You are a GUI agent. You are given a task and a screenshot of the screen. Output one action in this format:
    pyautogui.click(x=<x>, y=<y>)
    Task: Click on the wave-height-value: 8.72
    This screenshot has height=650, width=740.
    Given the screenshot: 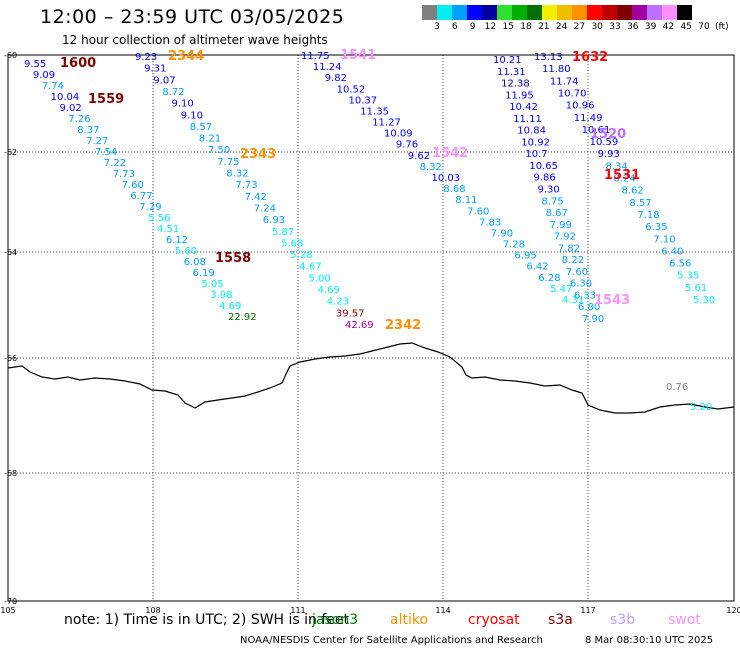 What is the action you would take?
    pyautogui.click(x=173, y=92)
    